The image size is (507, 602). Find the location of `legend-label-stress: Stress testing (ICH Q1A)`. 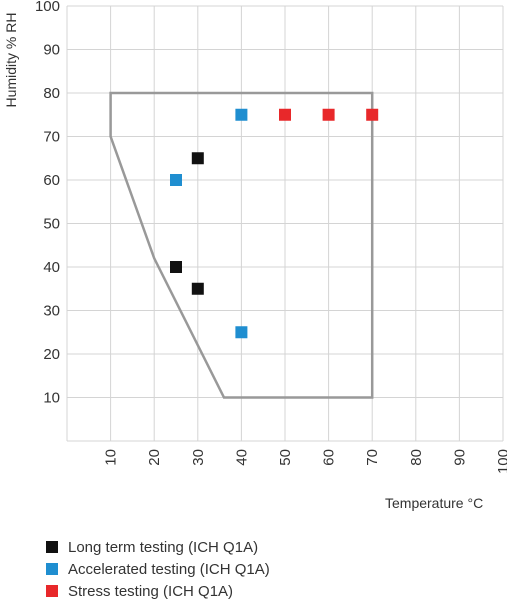

legend-label-stress: Stress testing (ICH Q1A) is located at coordinates (151, 591).